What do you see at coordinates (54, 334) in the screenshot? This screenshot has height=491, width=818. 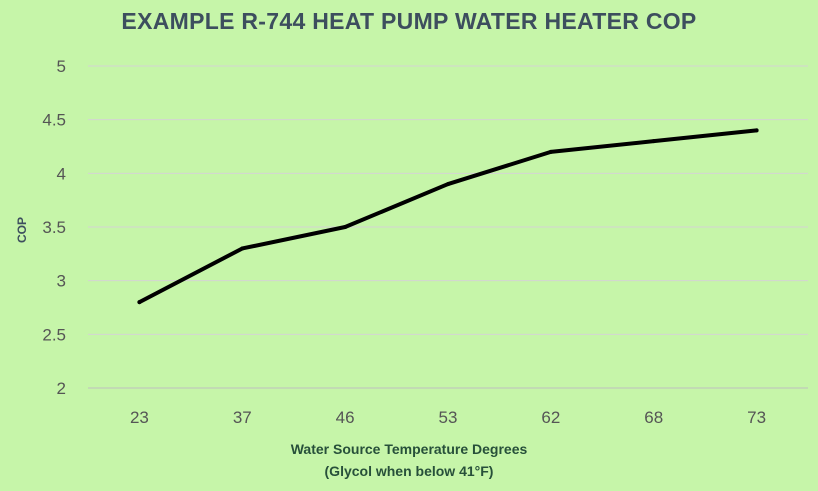 I see `y-tick-label: 2.5` at bounding box center [54, 334].